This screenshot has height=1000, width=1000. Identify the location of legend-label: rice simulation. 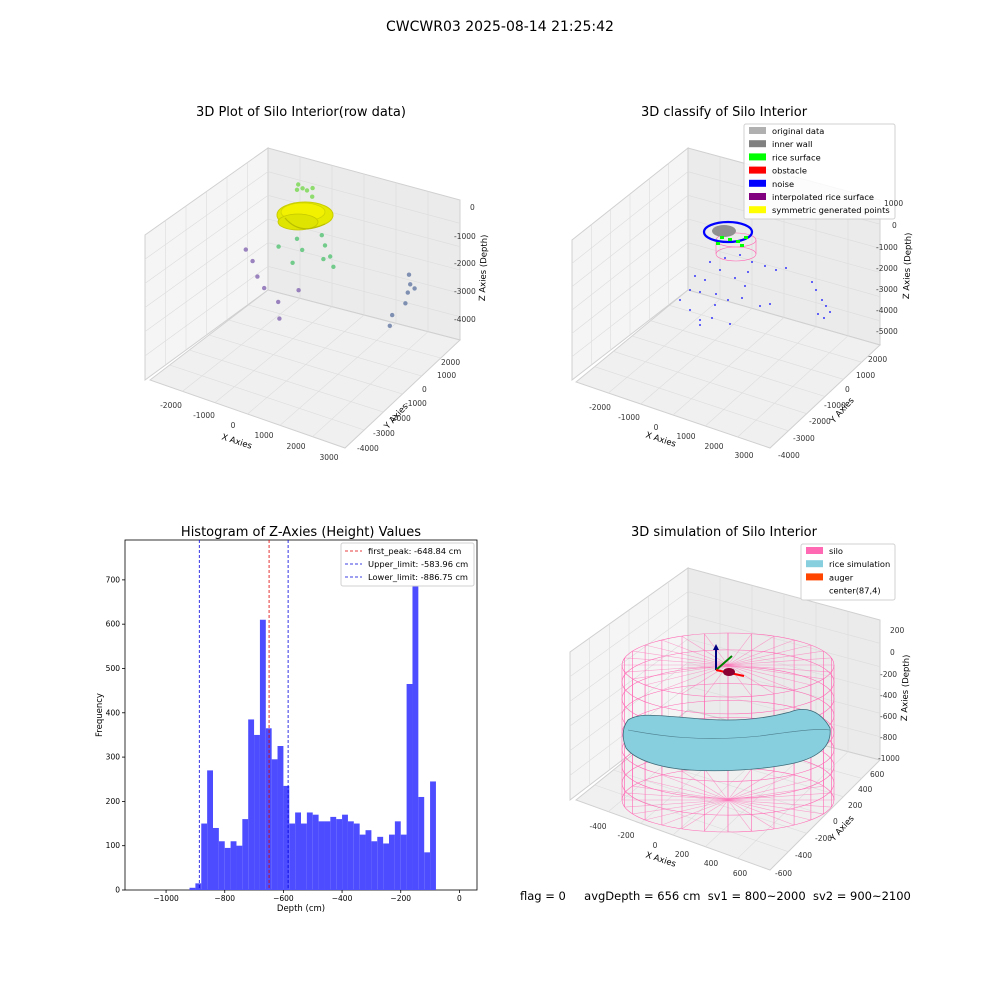
(859, 564).